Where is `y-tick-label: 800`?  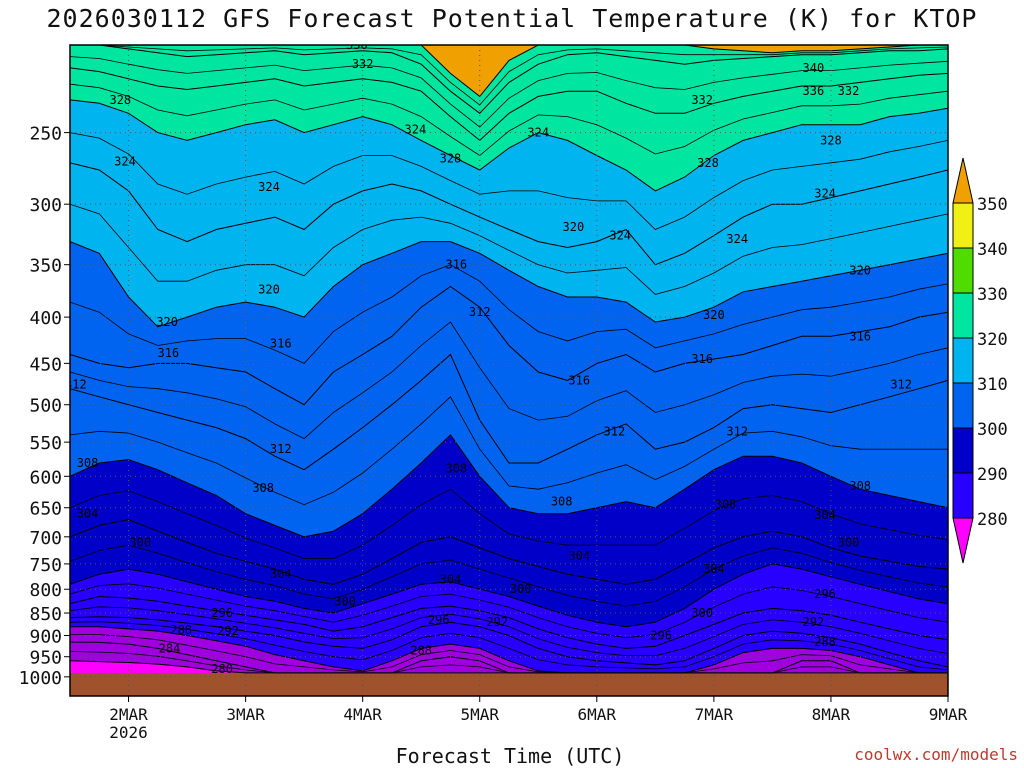 y-tick-label: 800 is located at coordinates (45, 590).